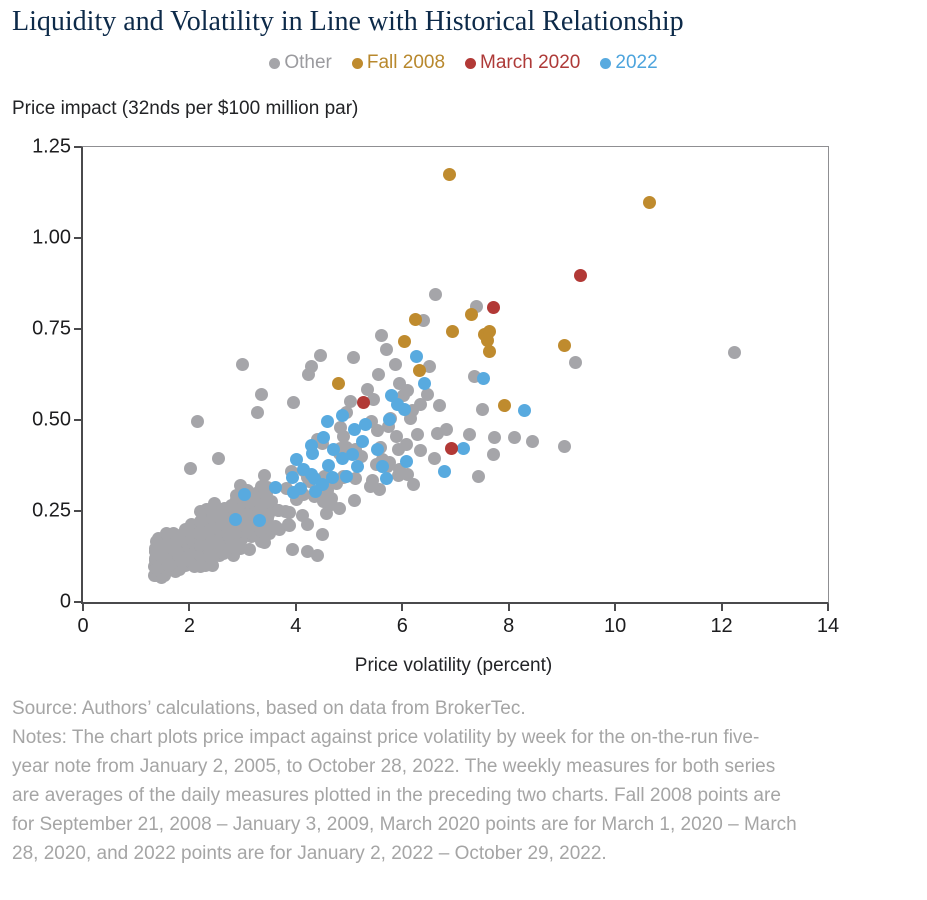 The height and width of the screenshot is (900, 927). Describe the element at coordinates (636, 62) in the screenshot. I see `legend-label-2022: 2022` at that location.